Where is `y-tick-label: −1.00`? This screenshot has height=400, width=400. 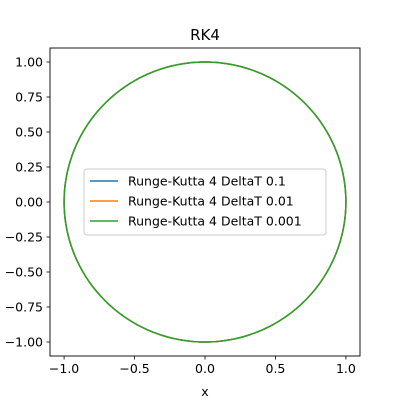
y-tick-label: −1.00 is located at coordinates (24, 342).